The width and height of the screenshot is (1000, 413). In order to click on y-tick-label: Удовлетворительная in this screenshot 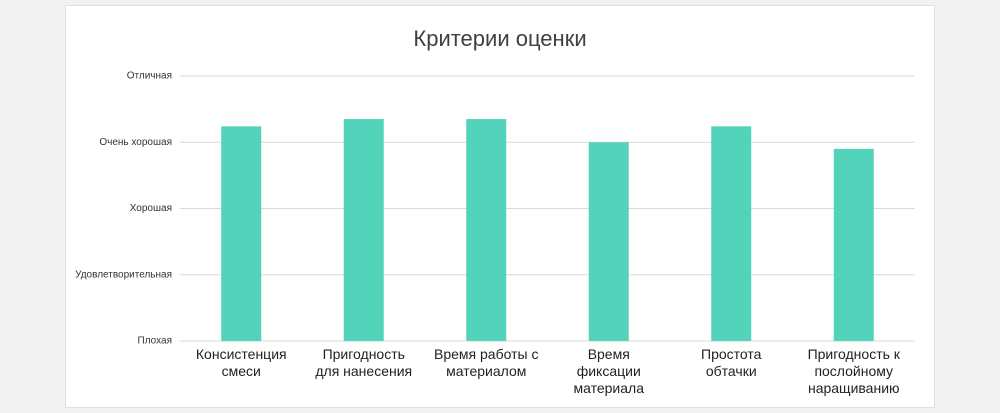, I will do `click(123, 274)`.